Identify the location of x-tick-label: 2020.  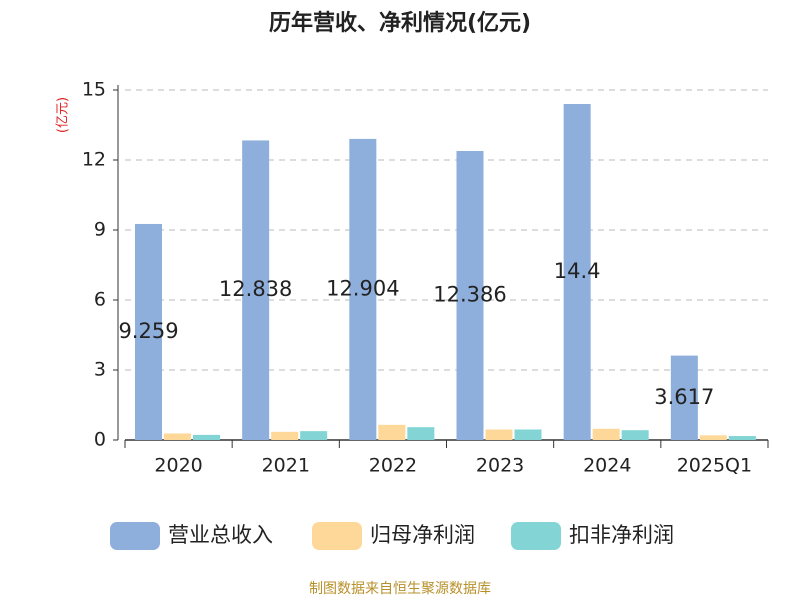
(178, 466).